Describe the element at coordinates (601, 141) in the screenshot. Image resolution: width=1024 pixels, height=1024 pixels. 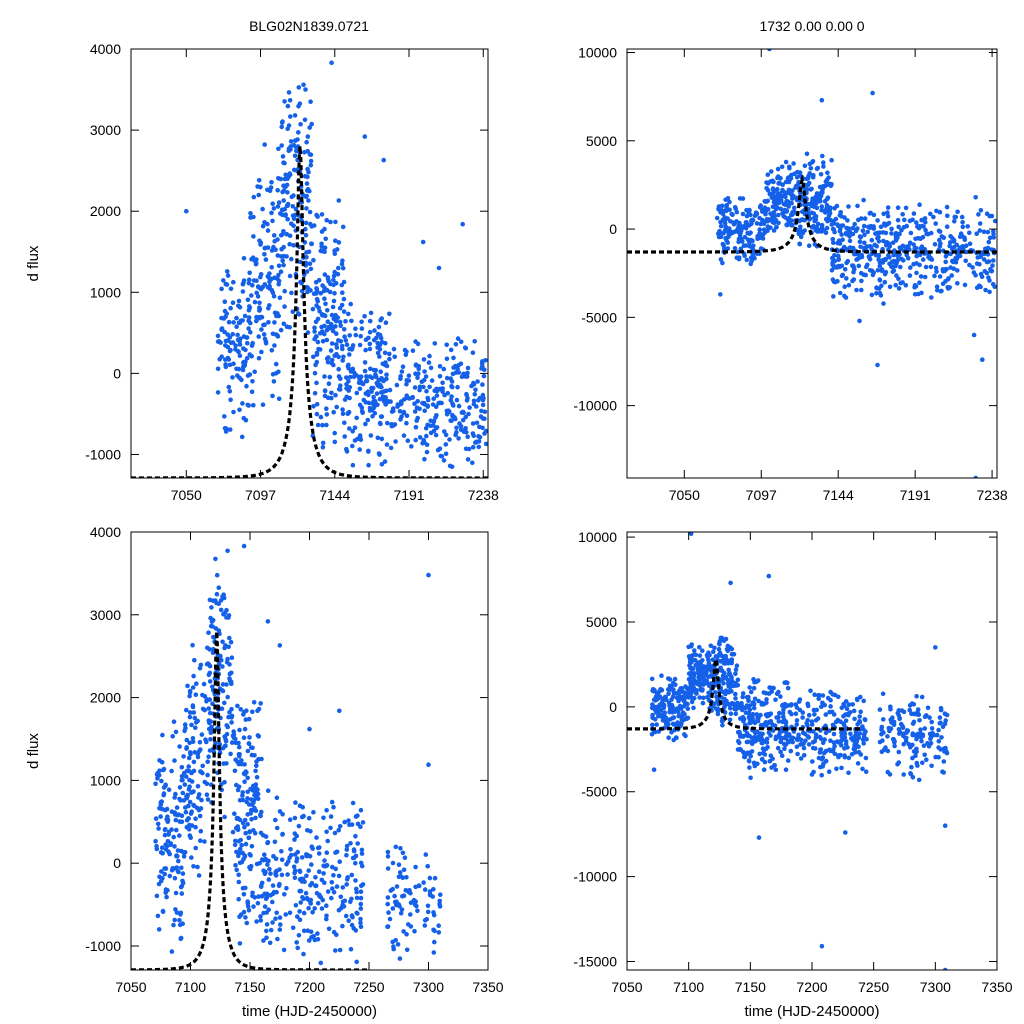
I see `y-tick-label: 5000` at that location.